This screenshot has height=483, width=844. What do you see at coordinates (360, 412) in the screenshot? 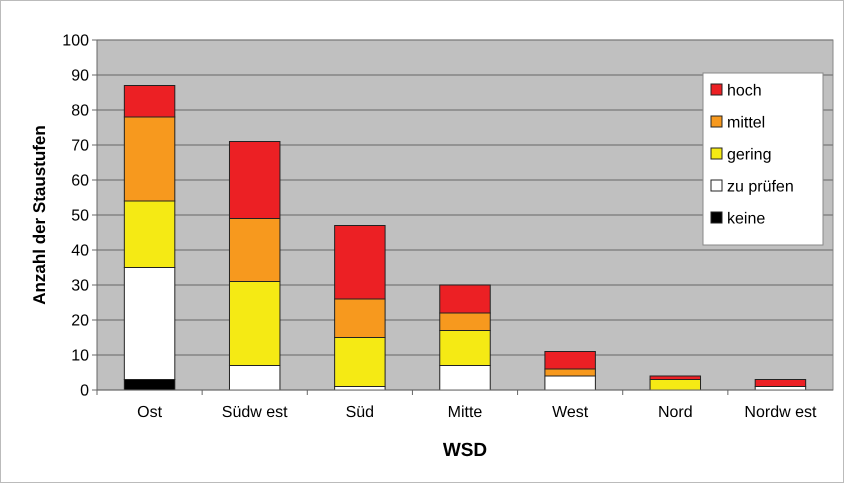
I see `x-tick-label: Süd` at bounding box center [360, 412].